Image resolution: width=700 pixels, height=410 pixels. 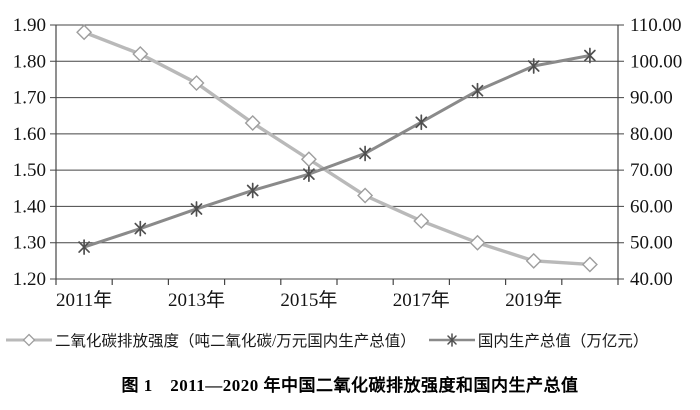 What do you see at coordinates (651, 243) in the screenshot?
I see `y-axis-right-tick-label: 50.00` at bounding box center [651, 243].